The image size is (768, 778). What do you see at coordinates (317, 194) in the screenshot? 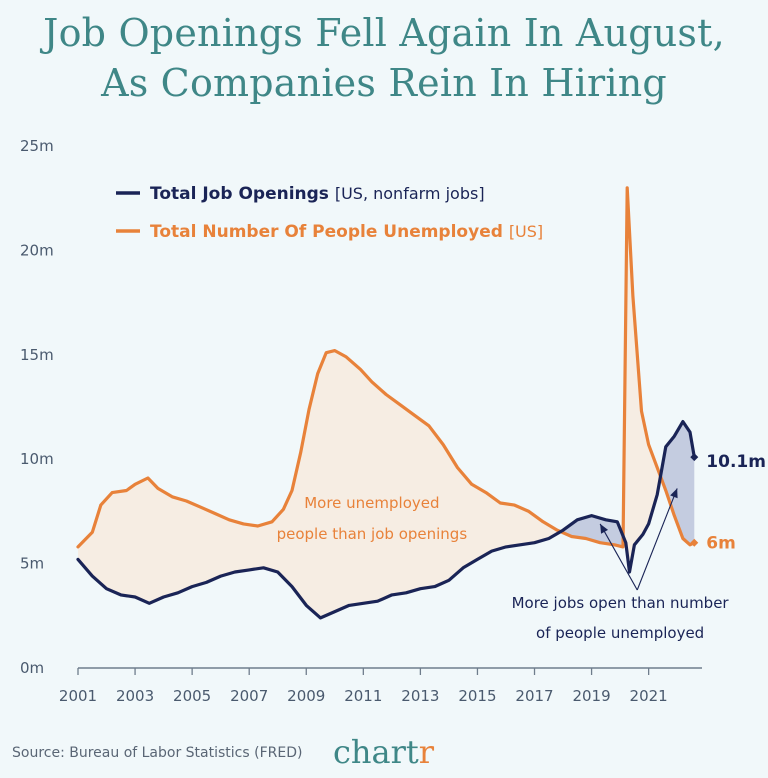
I see `legend-label-job-openings: Total Job Openings [US, nonfarm jobs]` at bounding box center [317, 194].